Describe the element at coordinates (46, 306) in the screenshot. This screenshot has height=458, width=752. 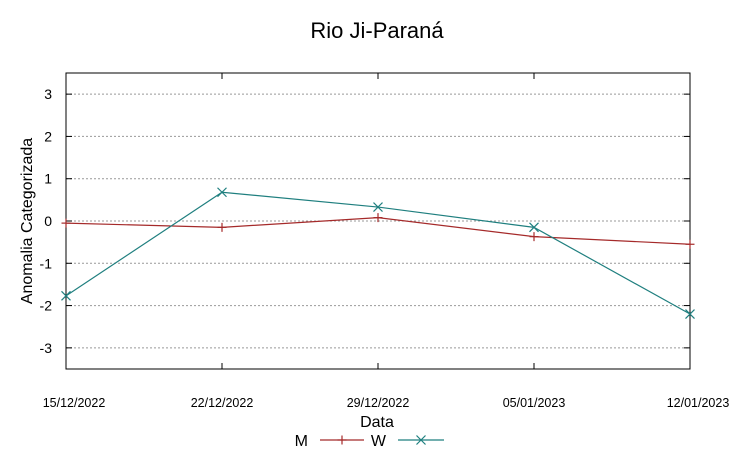
I see `y-tick-label: -2` at that location.